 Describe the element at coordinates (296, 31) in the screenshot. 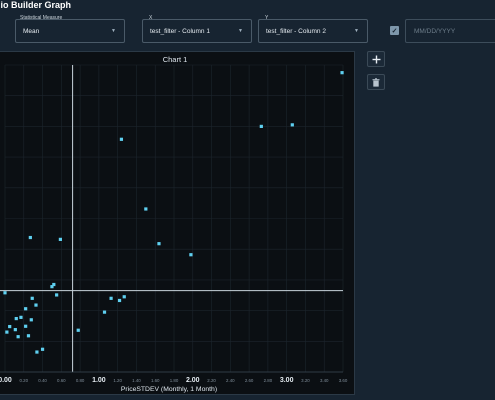

I see `y-axis-select-value: test_filter - Column 2` at that location.